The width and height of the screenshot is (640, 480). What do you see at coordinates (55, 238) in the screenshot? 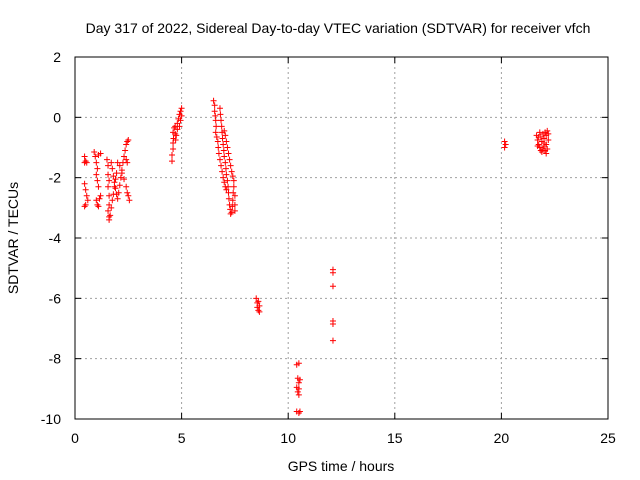
I see `y-tick-label: -4` at bounding box center [55, 238].